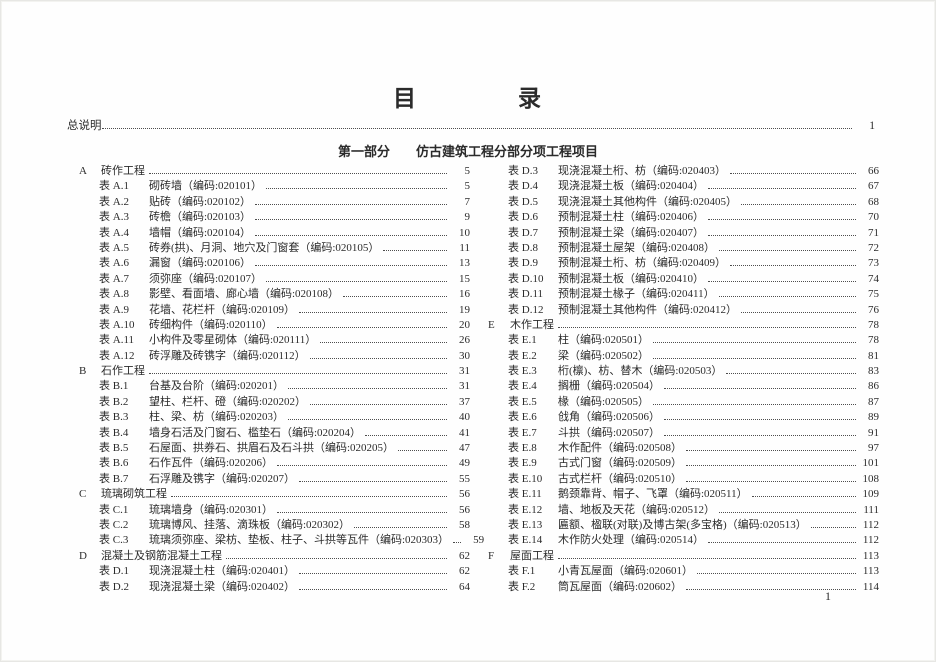 The height and width of the screenshot is (662, 936). I want to click on toc-entry-page: 49, so click(464, 463).